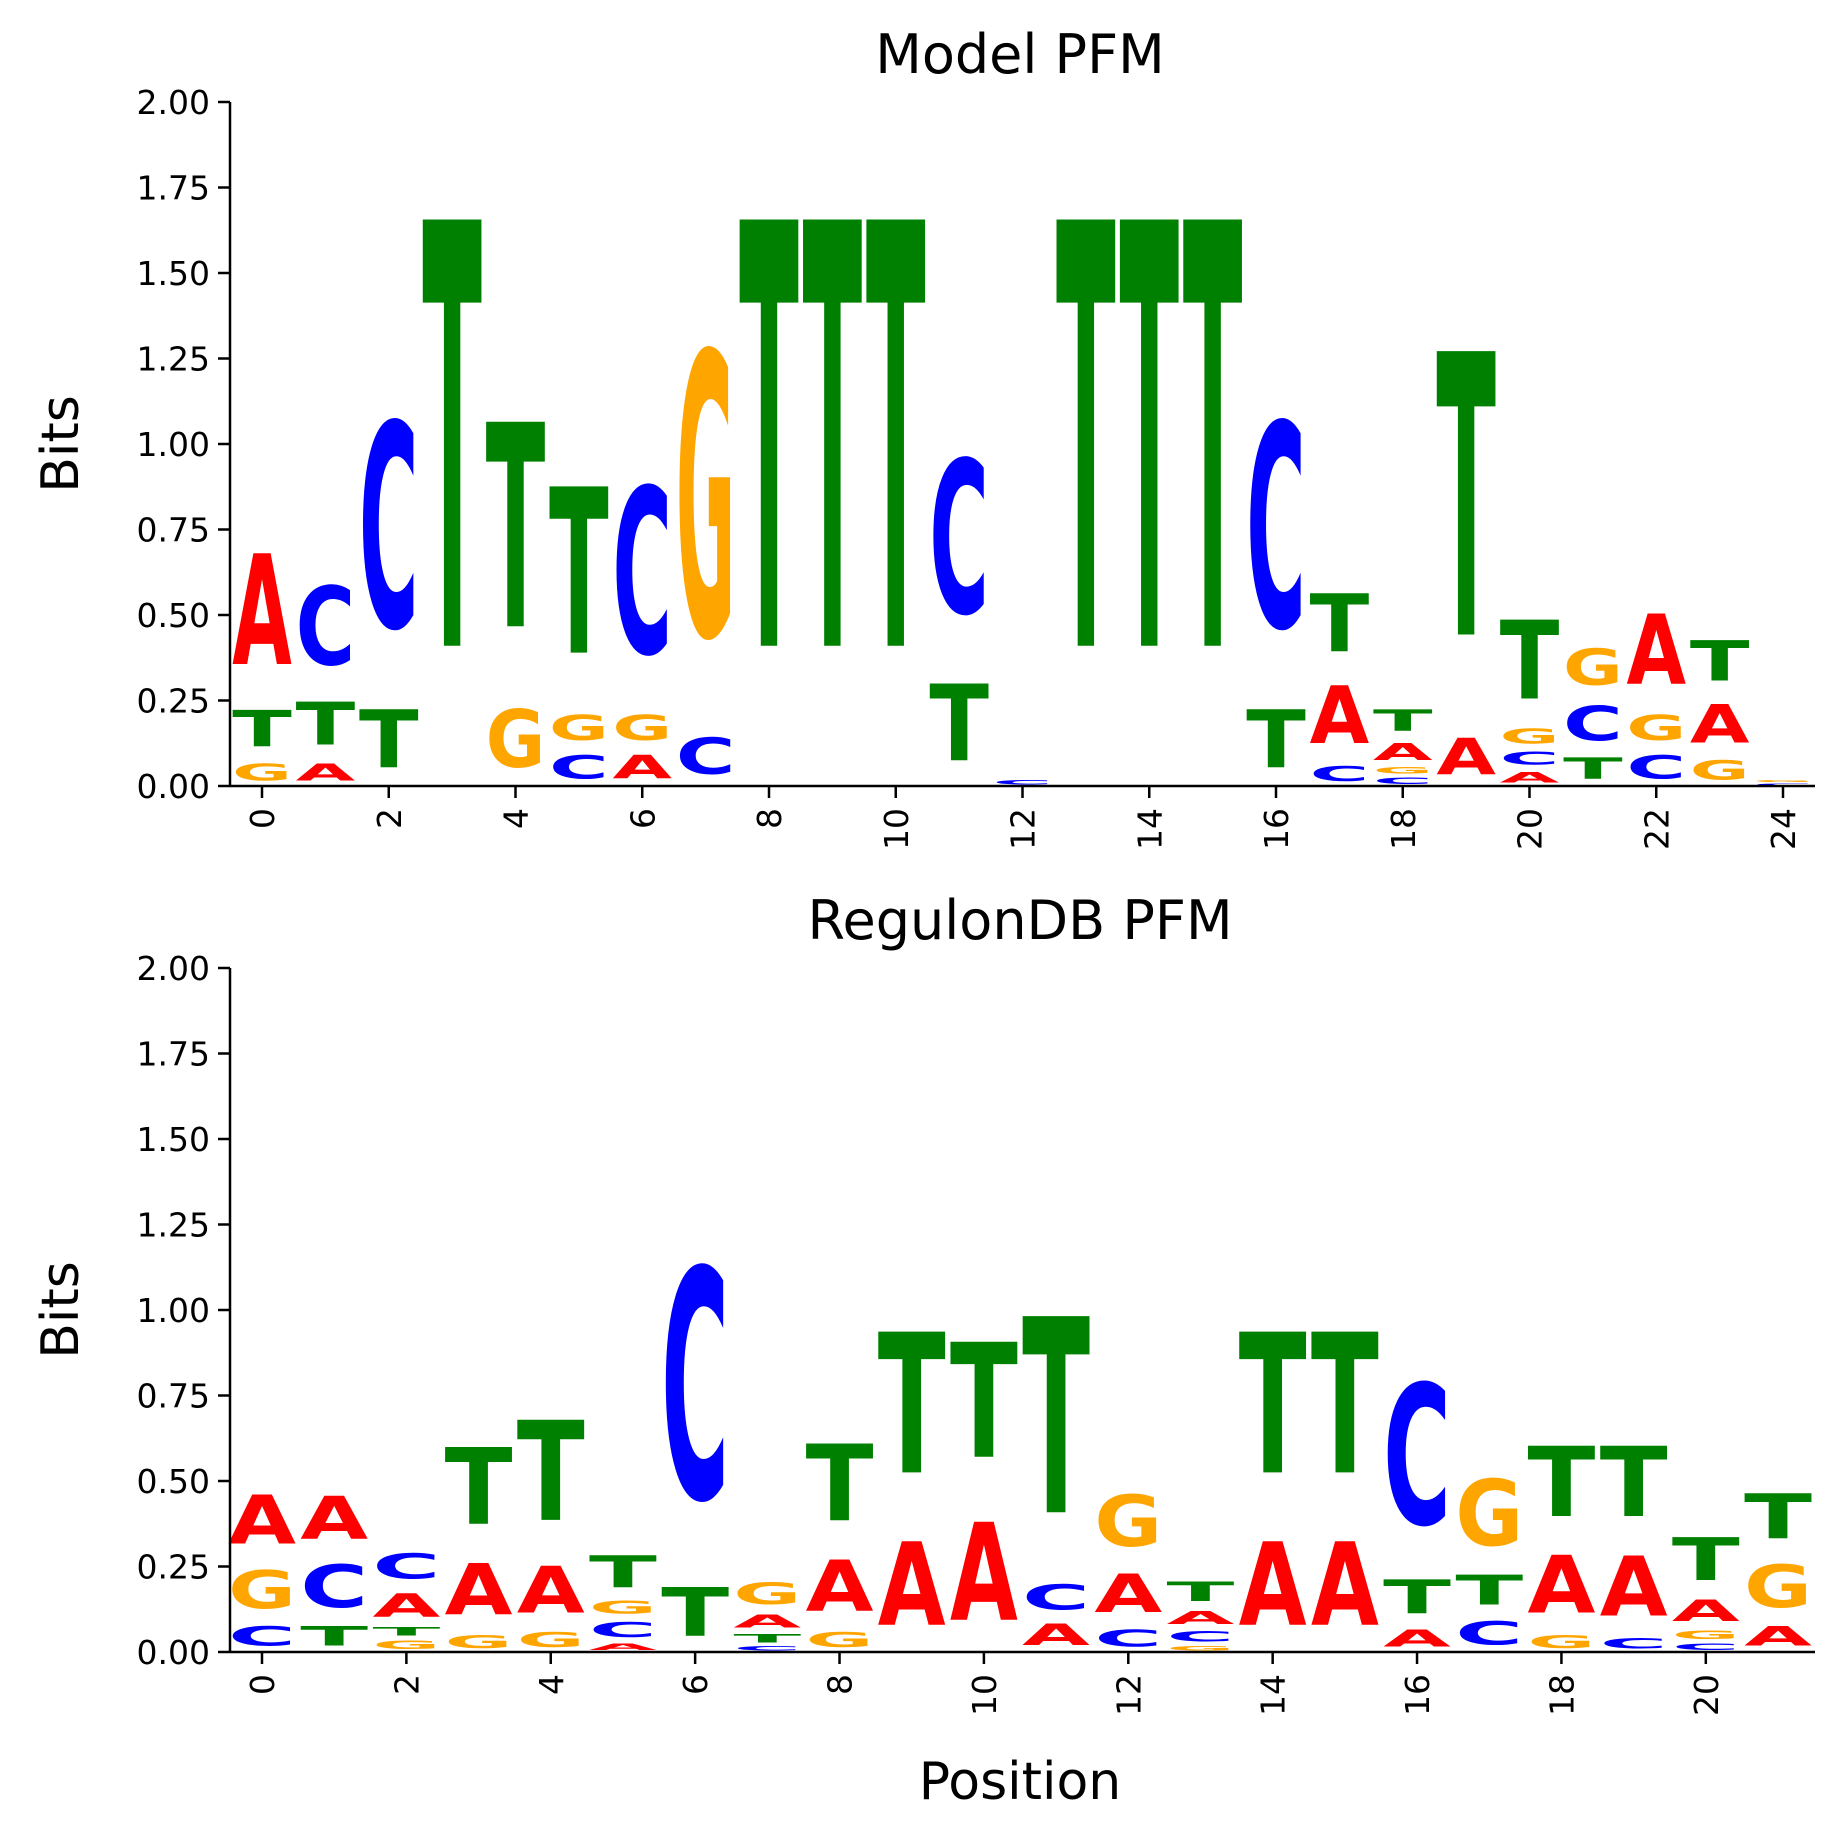  I want to click on x-tick-label: 8, so click(840, 1684).